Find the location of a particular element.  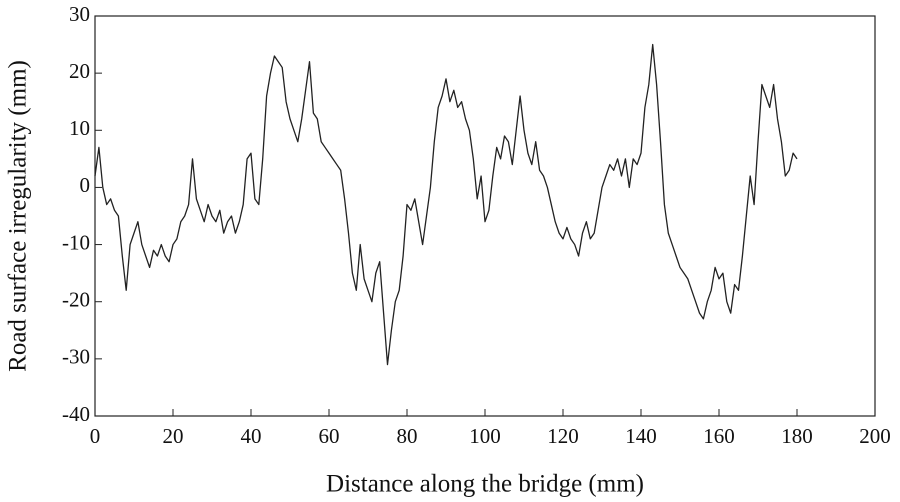

y-tick-label: 10 is located at coordinates (79, 128).